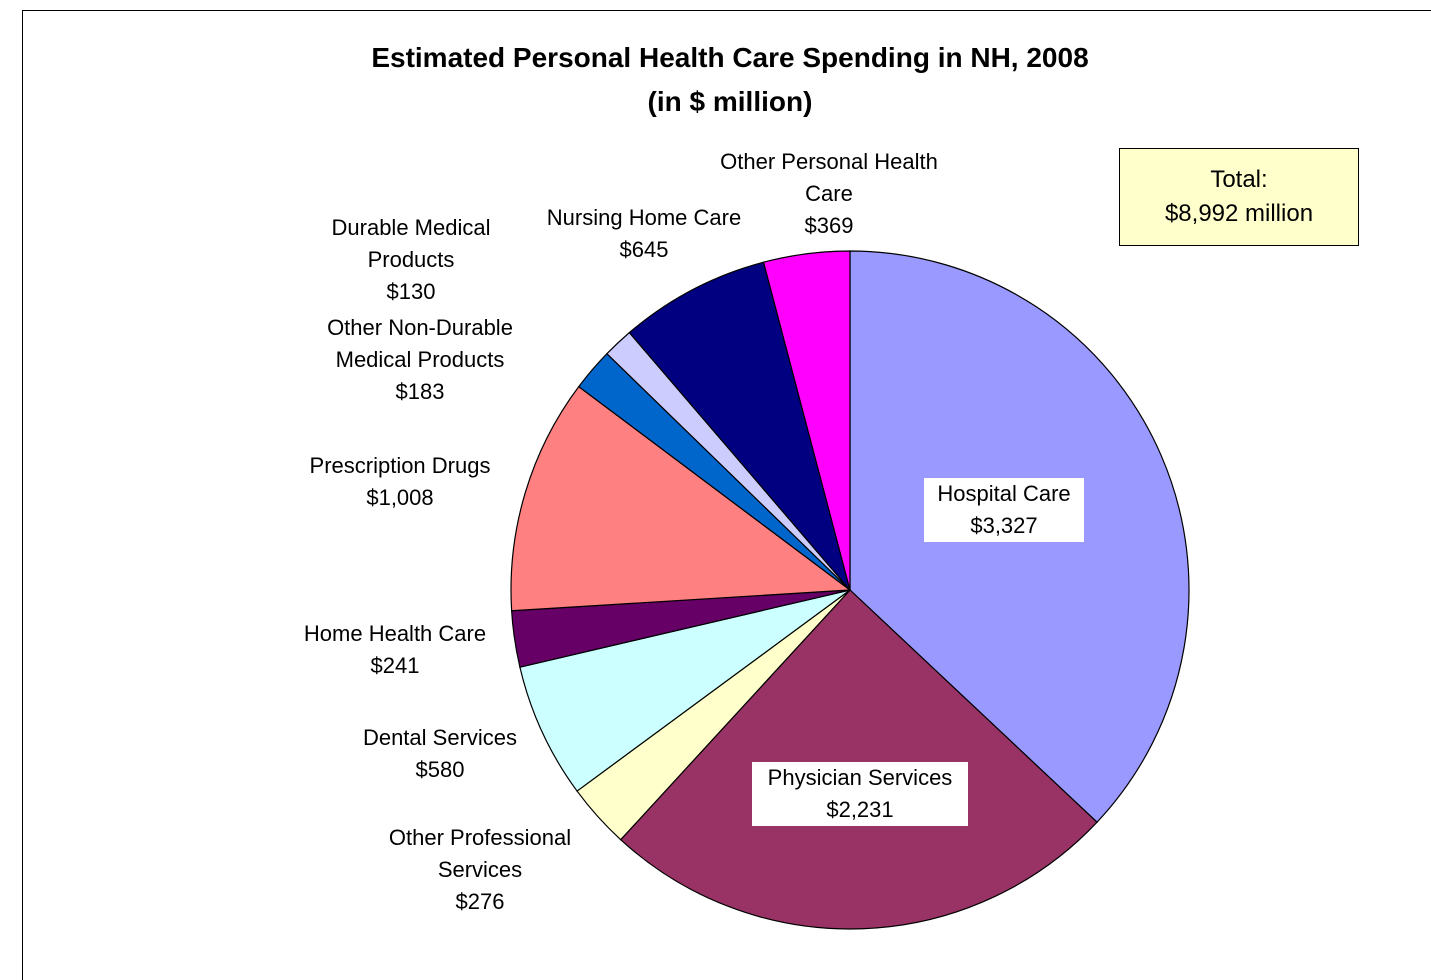  Describe the element at coordinates (1004, 493) in the screenshot. I see `category-label: Hospital Care` at that location.